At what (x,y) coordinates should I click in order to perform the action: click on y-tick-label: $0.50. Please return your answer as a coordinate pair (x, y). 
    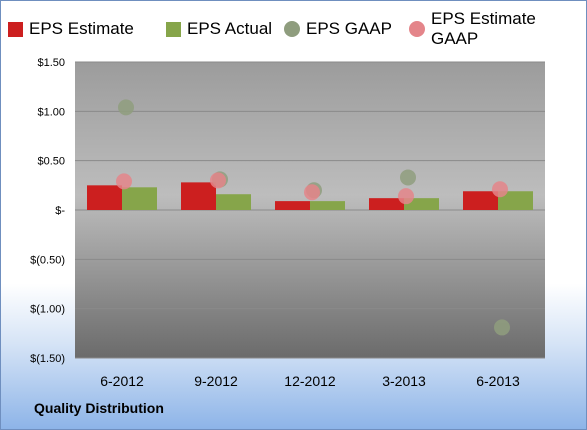
    Looking at the image, I should click on (51, 162).